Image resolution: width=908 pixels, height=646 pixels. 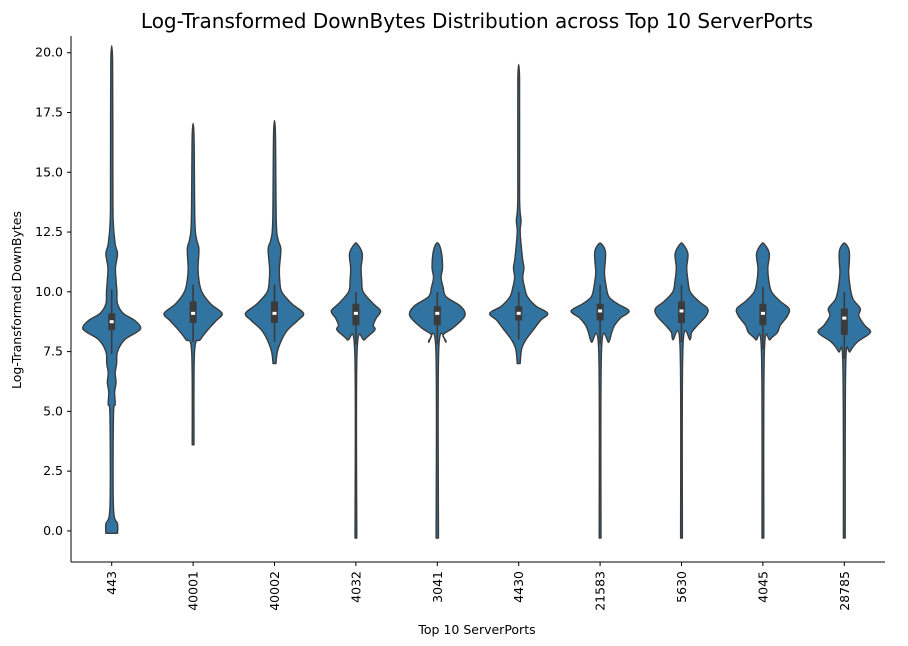 I want to click on x-tick-label: 40002, so click(x=274, y=591).